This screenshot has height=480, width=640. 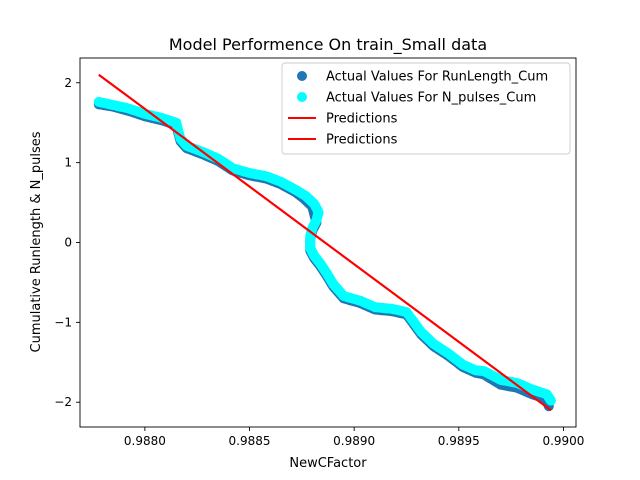 I want to click on legend-label: Actual Values For RunLength_Cum, so click(x=437, y=77).